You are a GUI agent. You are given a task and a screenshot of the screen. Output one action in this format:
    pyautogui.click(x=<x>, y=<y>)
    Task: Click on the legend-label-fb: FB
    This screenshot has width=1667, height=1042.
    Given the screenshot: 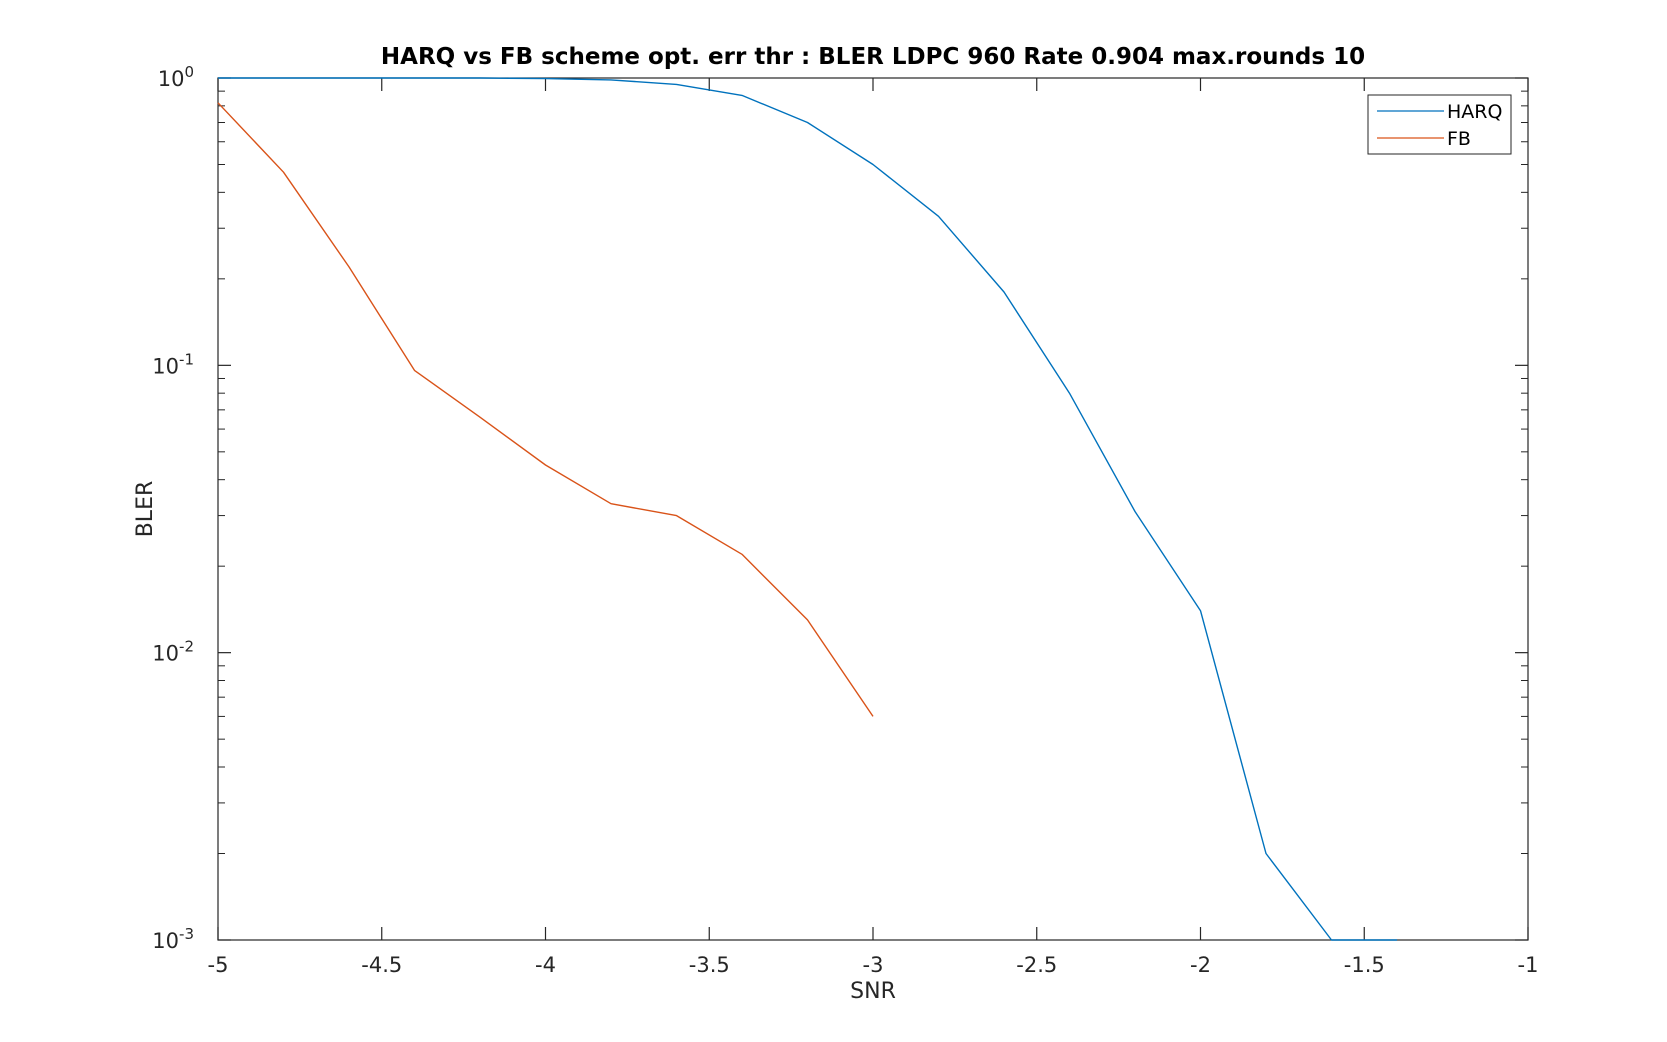 What is the action you would take?
    pyautogui.click(x=1459, y=139)
    